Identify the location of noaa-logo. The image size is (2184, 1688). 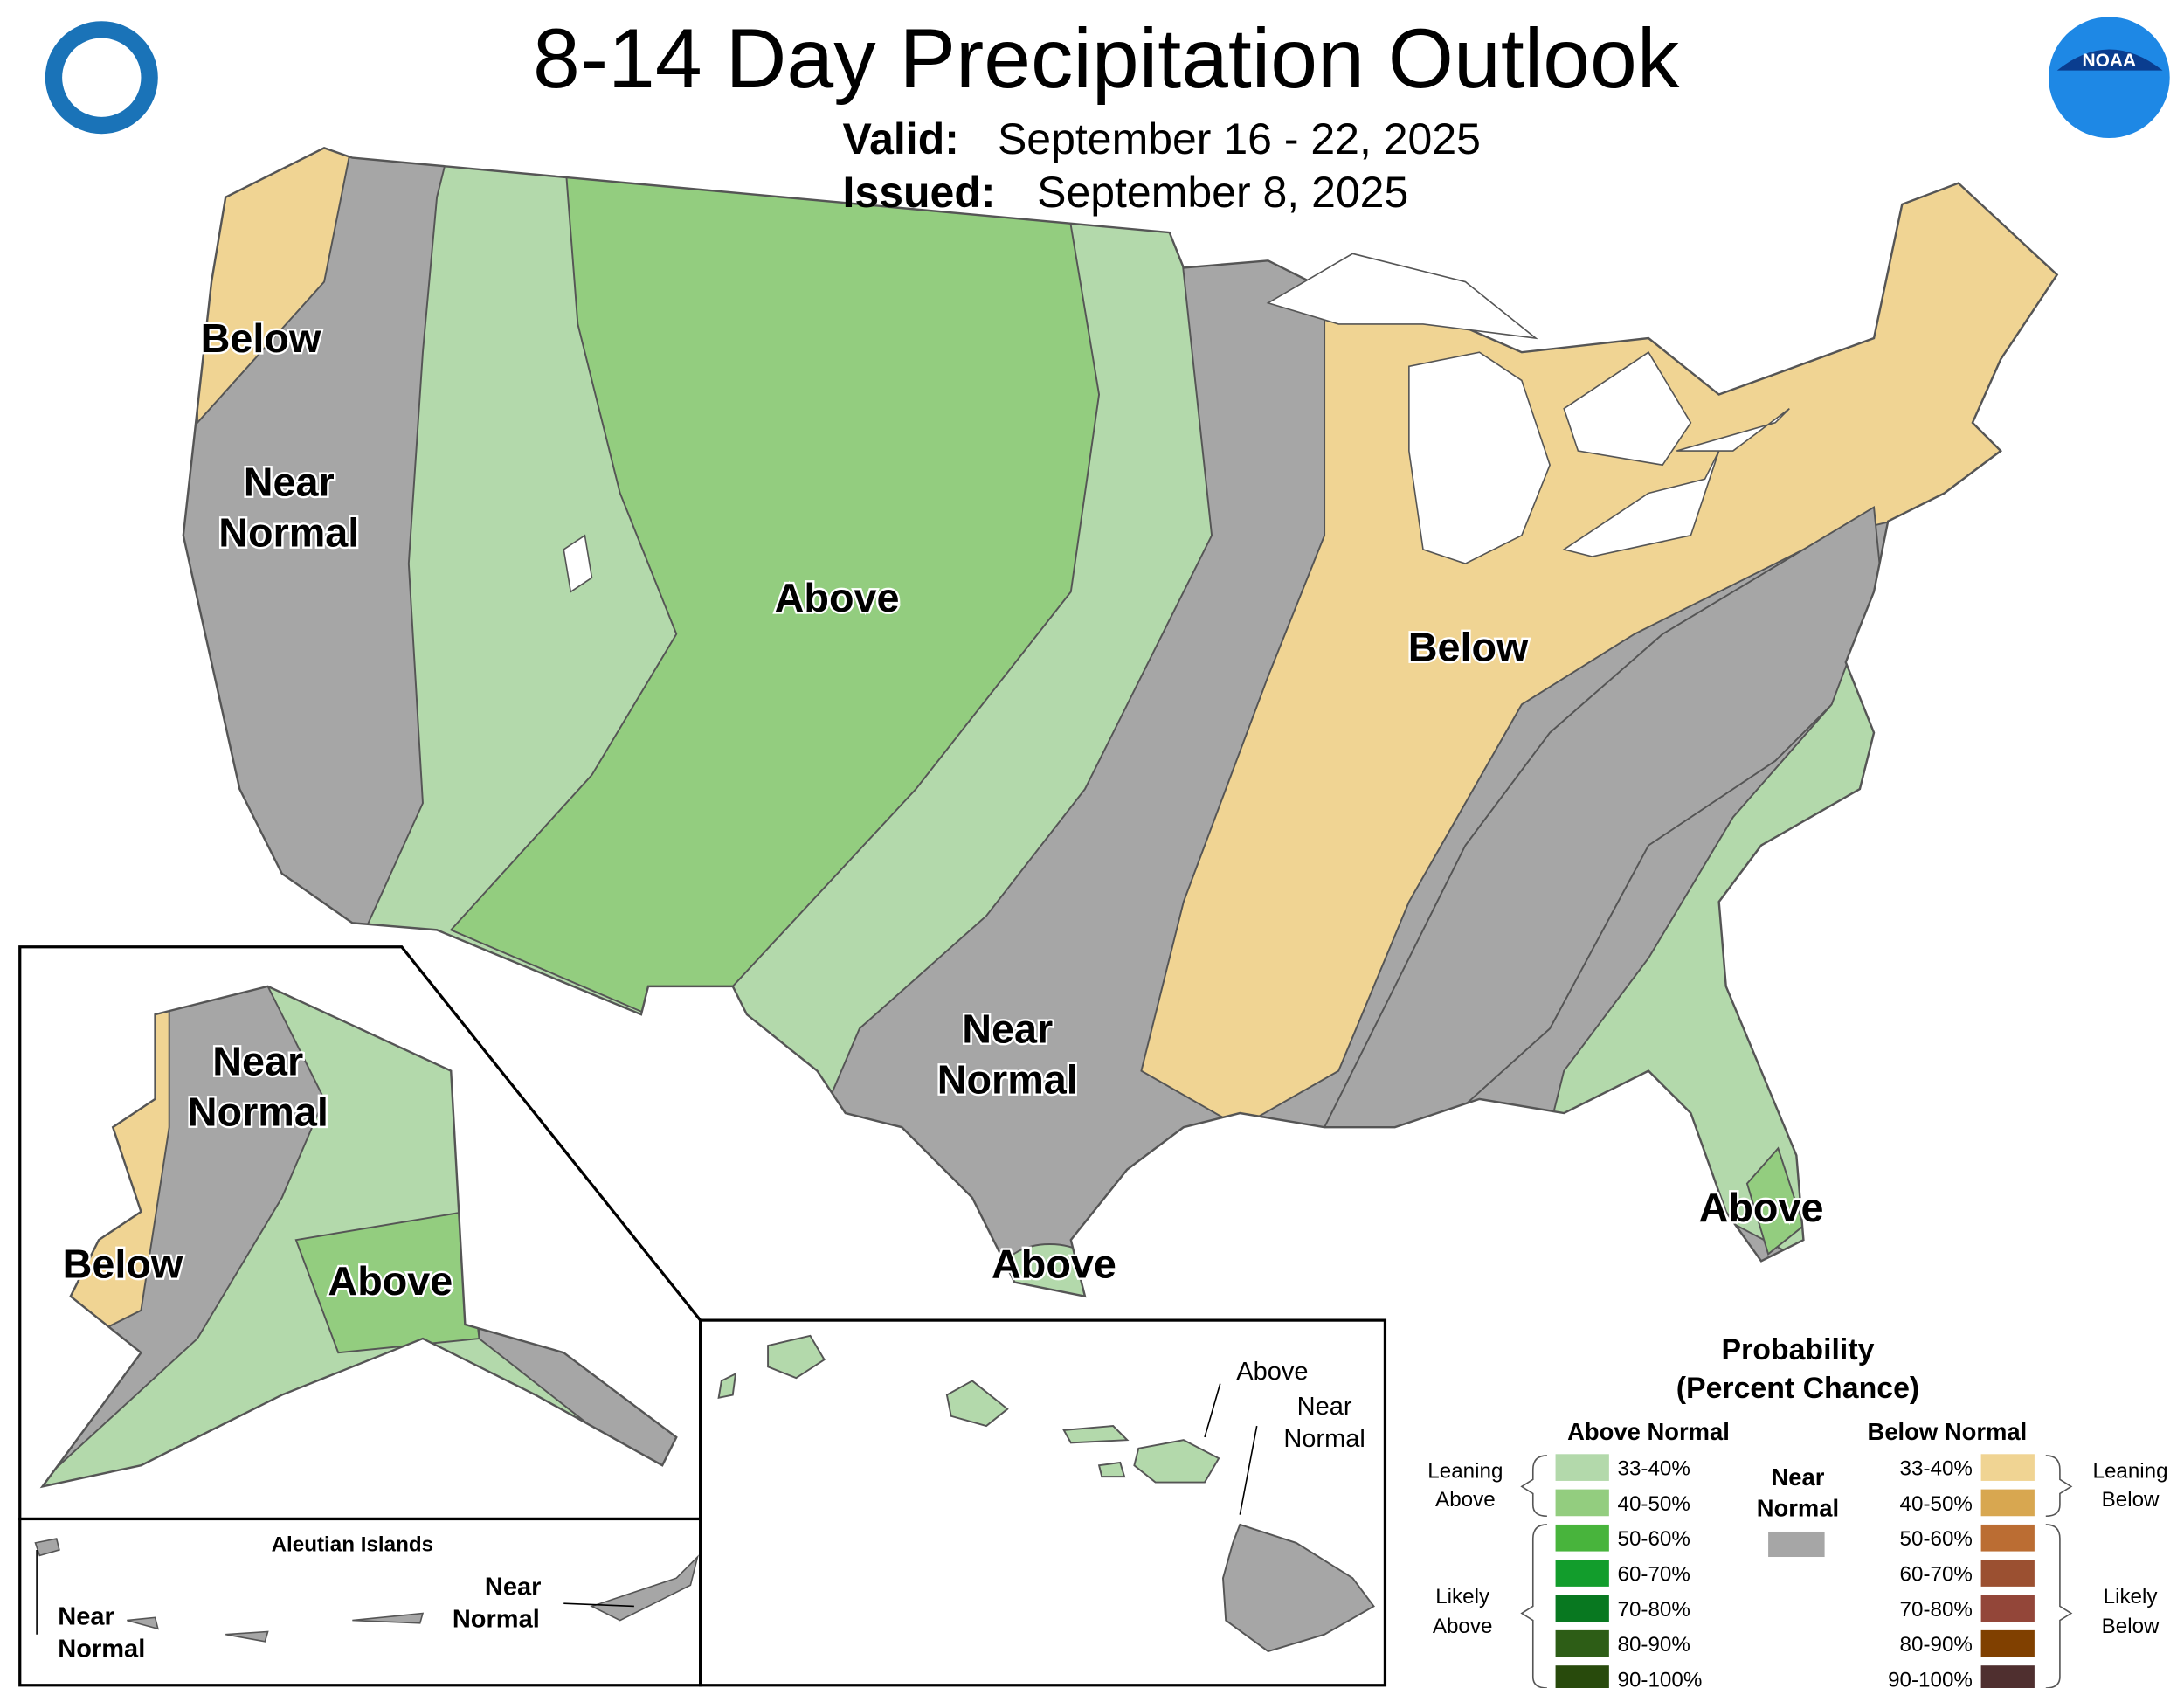
(2109, 78).